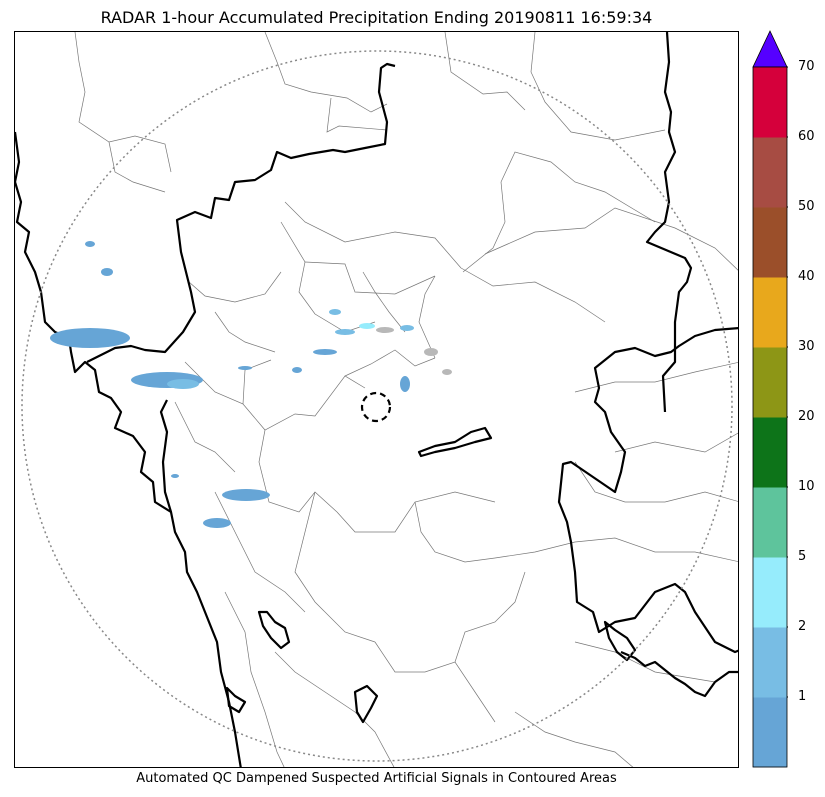 This screenshot has height=797, width=825. Describe the element at coordinates (806, 276) in the screenshot. I see `colorbar-tick-label: 40` at that location.